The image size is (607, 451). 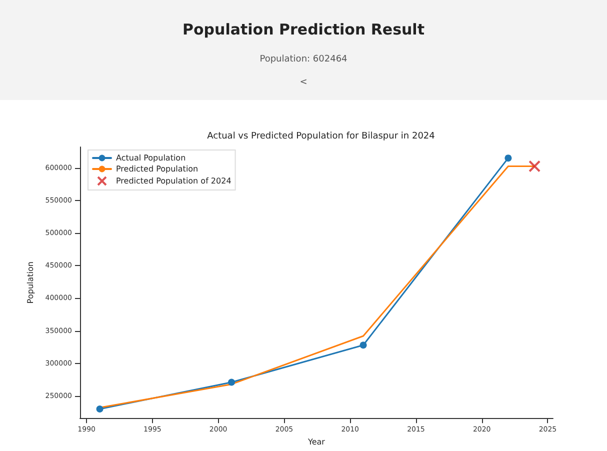 What do you see at coordinates (151, 158) in the screenshot?
I see `legend-label: Actual Population` at bounding box center [151, 158].